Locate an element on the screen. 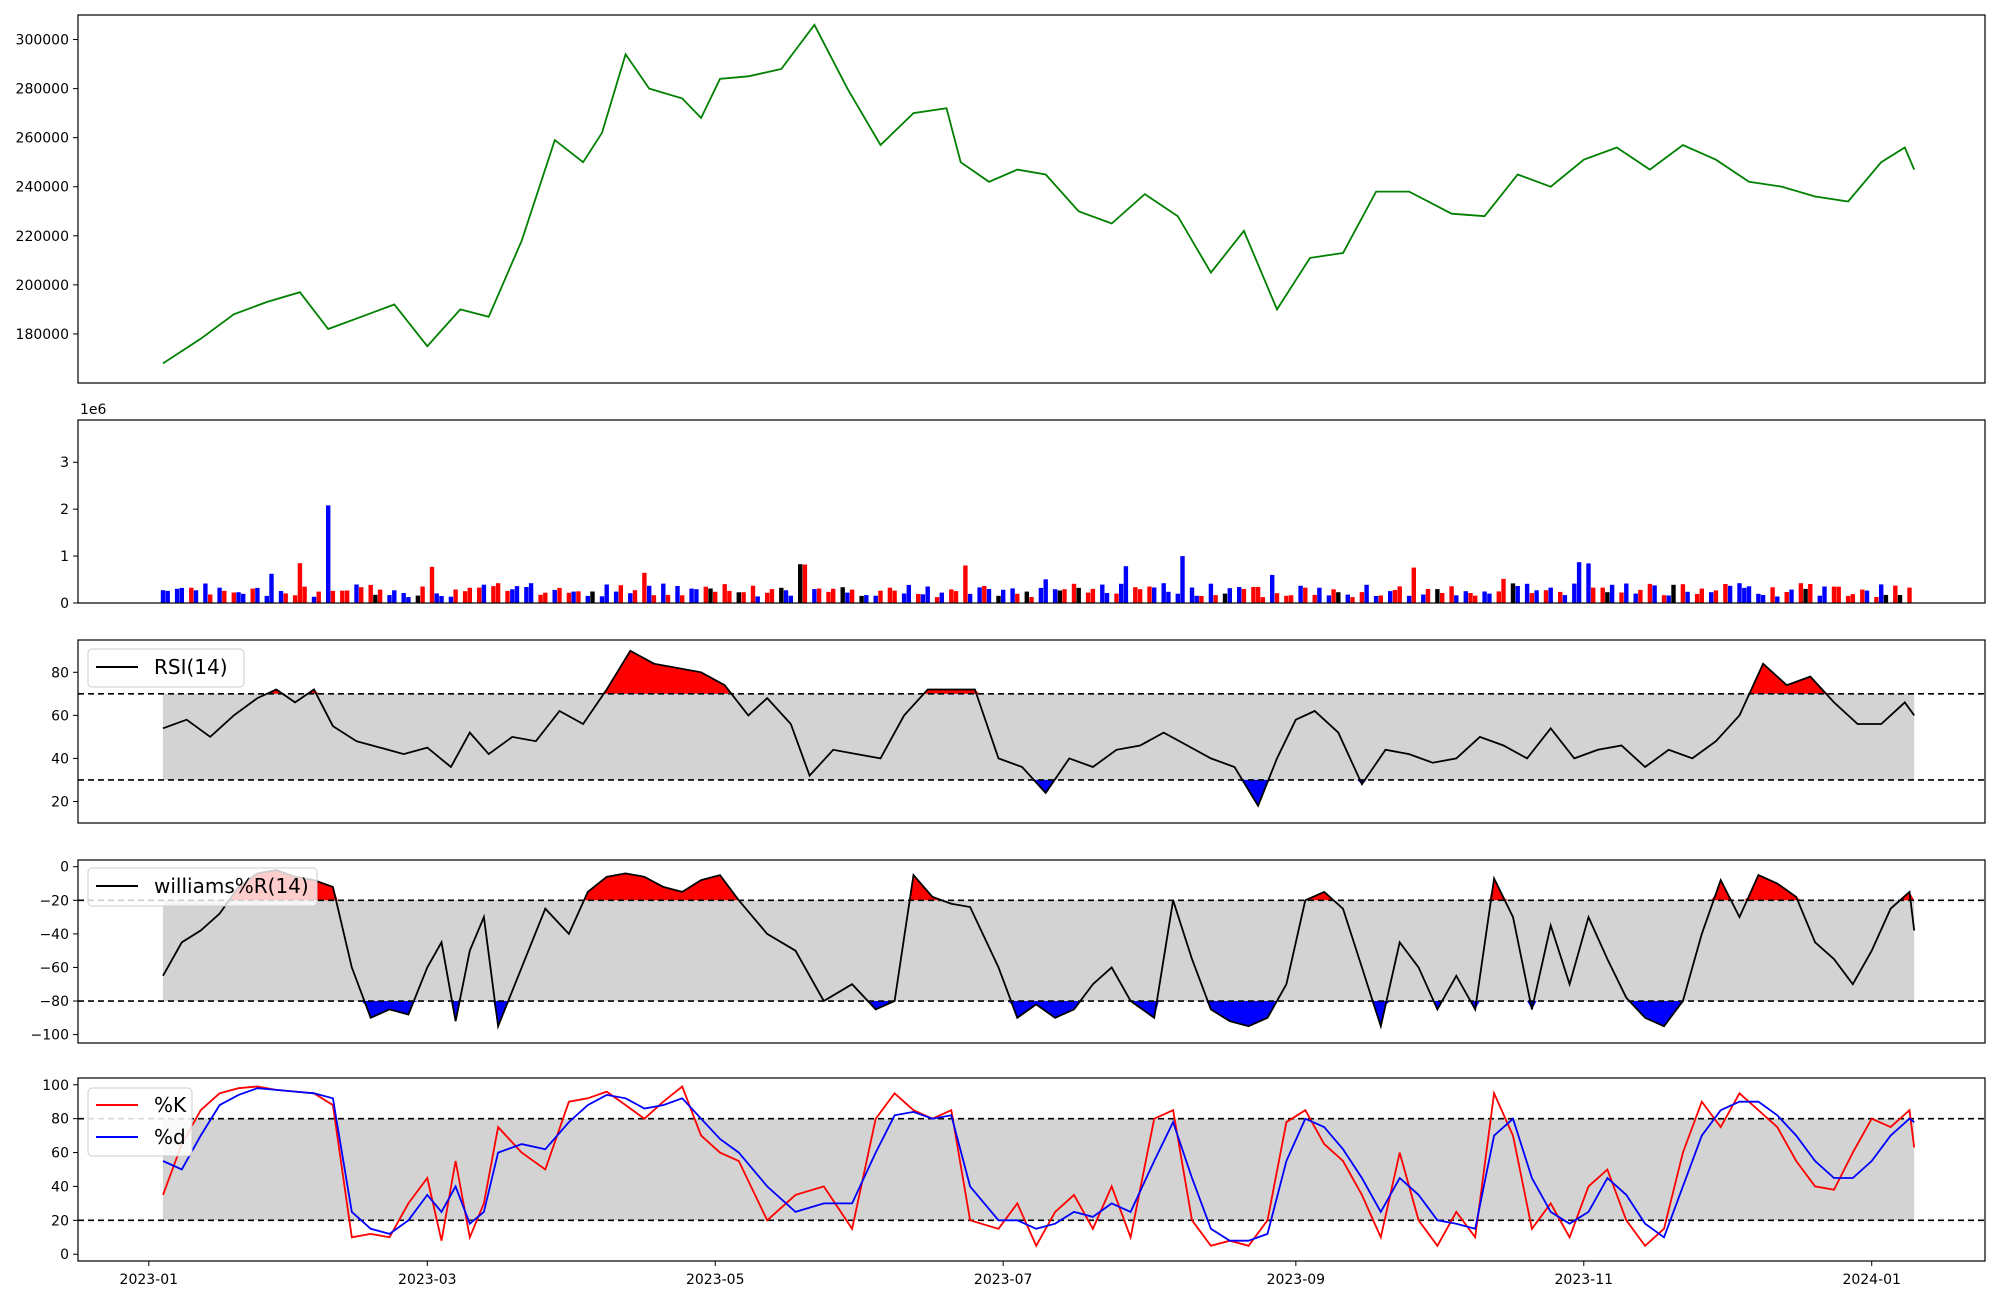  rsi-plot-area is located at coordinates (1031, 728).